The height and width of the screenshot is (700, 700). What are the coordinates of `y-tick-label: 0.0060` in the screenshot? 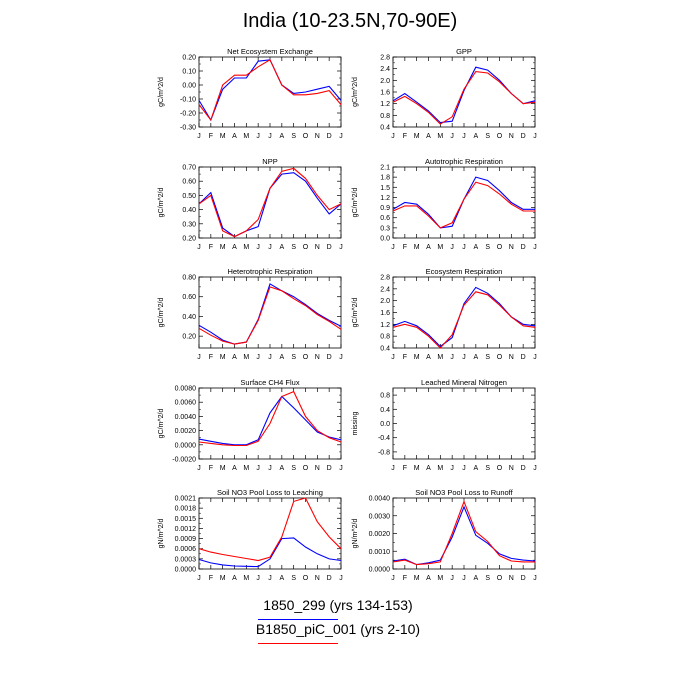 It's located at (186, 403).